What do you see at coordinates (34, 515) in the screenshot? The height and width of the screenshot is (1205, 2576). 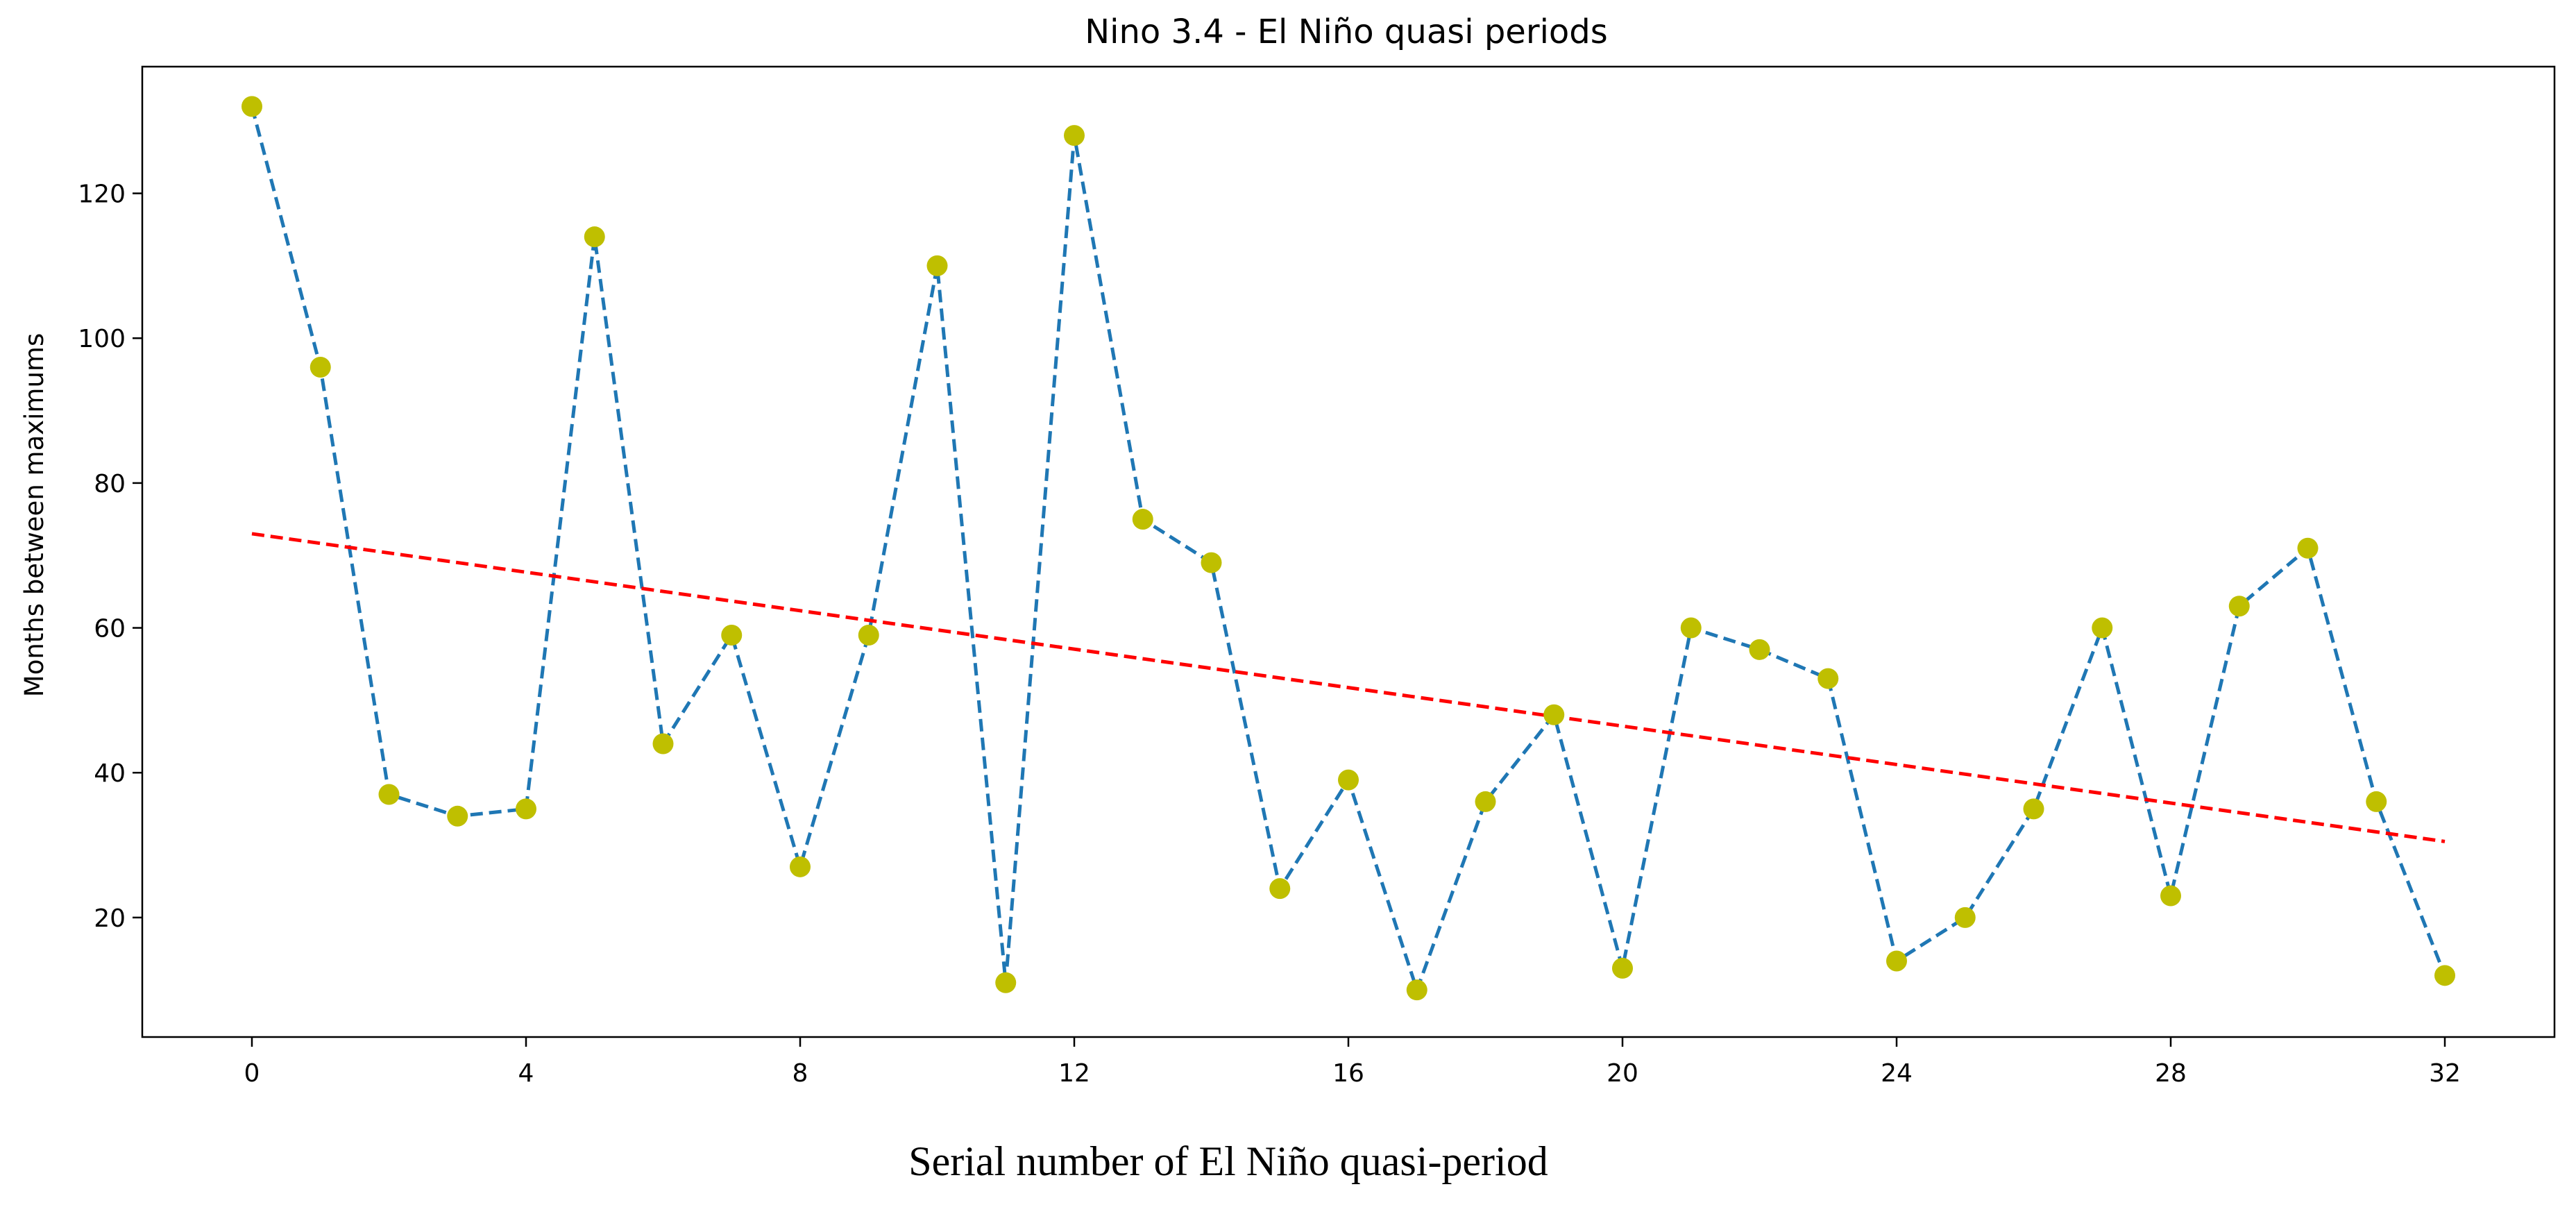 I see `y-axis-label: Months between maximums` at bounding box center [34, 515].